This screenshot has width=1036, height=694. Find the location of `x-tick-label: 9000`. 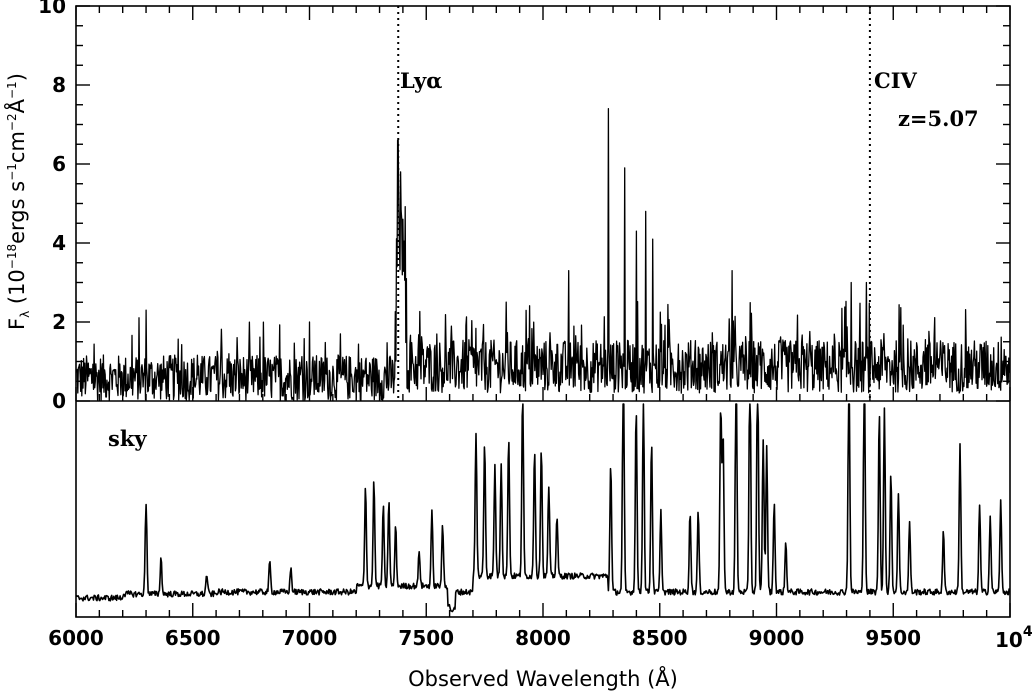

x-tick-label: 9000 is located at coordinates (777, 638).